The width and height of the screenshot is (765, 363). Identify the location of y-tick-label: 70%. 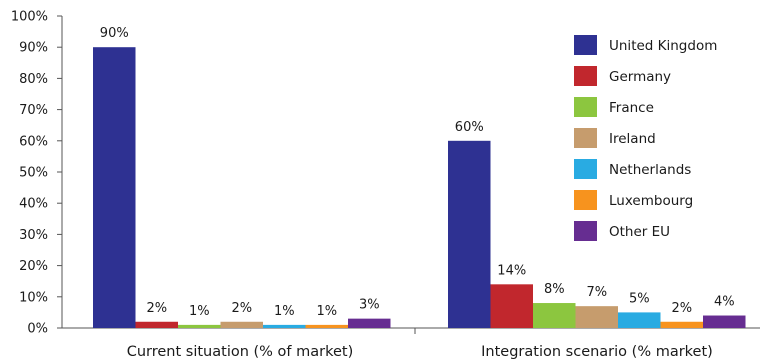
(33, 110).